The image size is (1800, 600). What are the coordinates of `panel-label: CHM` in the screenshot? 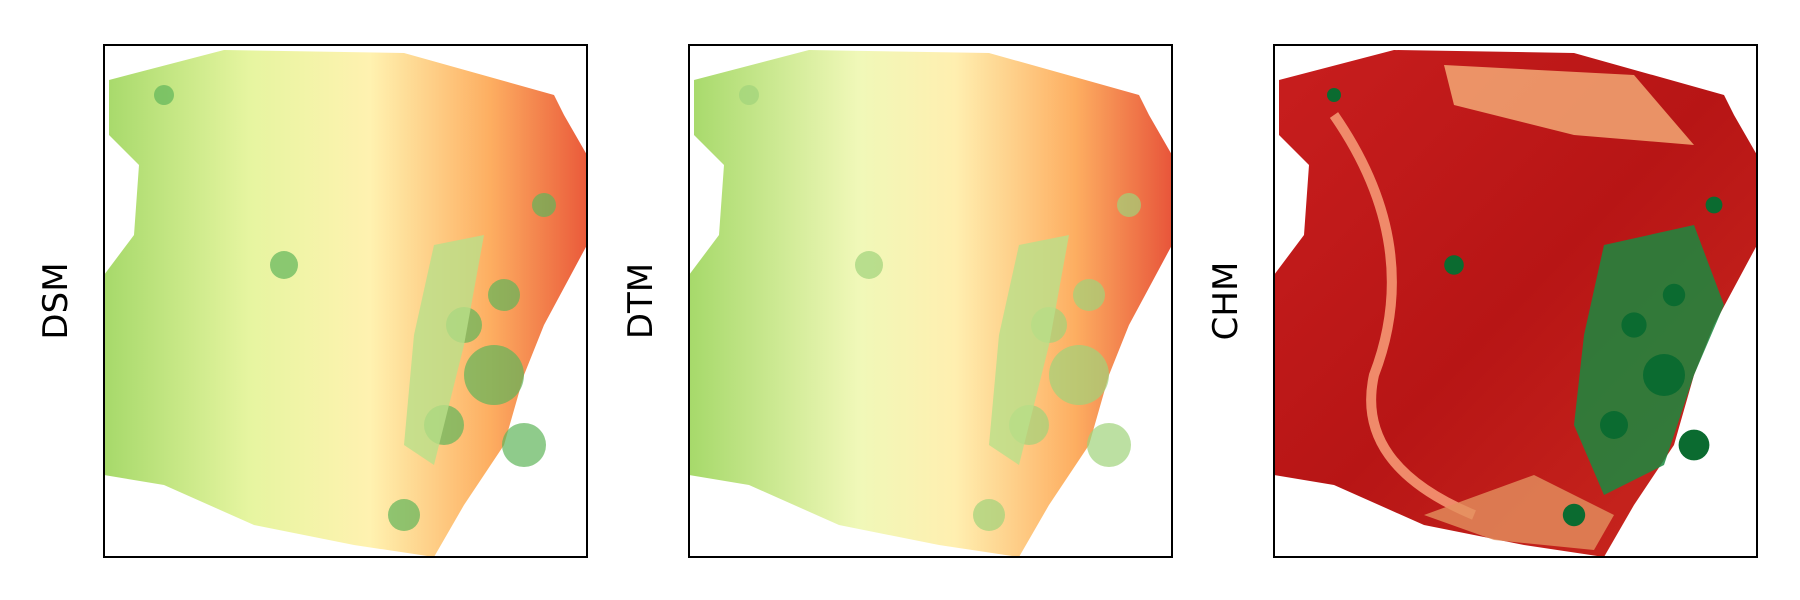 It's located at (1226, 301).